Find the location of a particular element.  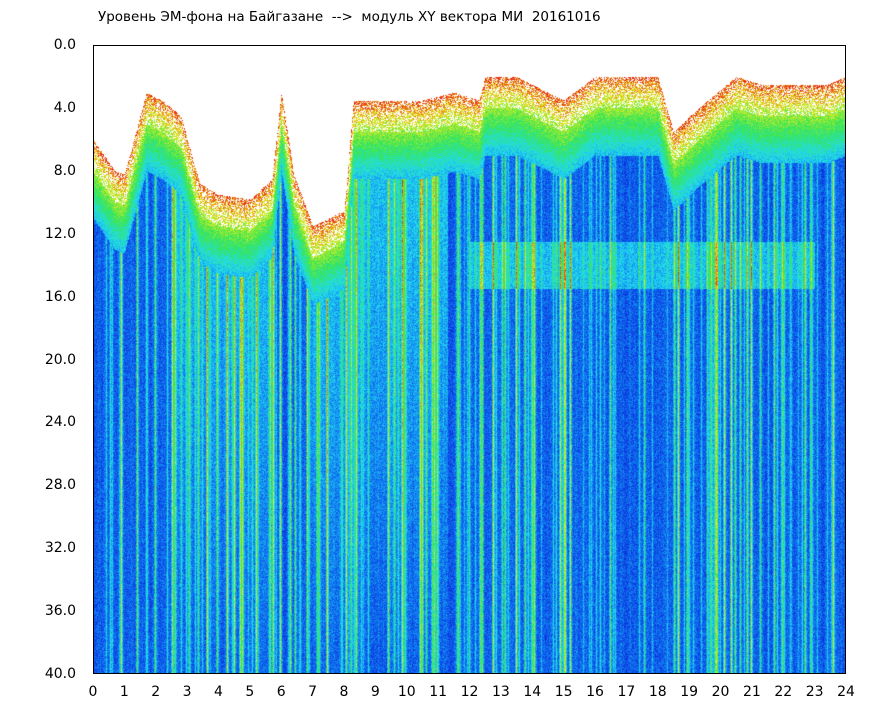

x-tick-label: 13 is located at coordinates (500, 692).